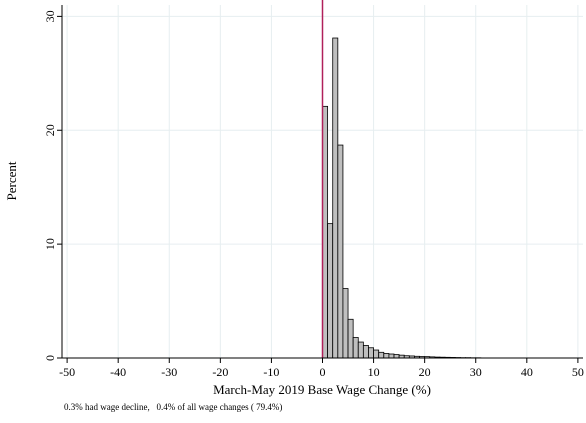 The image size is (586, 423). What do you see at coordinates (11, 180) in the screenshot?
I see `y-axis-title: Percent` at bounding box center [11, 180].